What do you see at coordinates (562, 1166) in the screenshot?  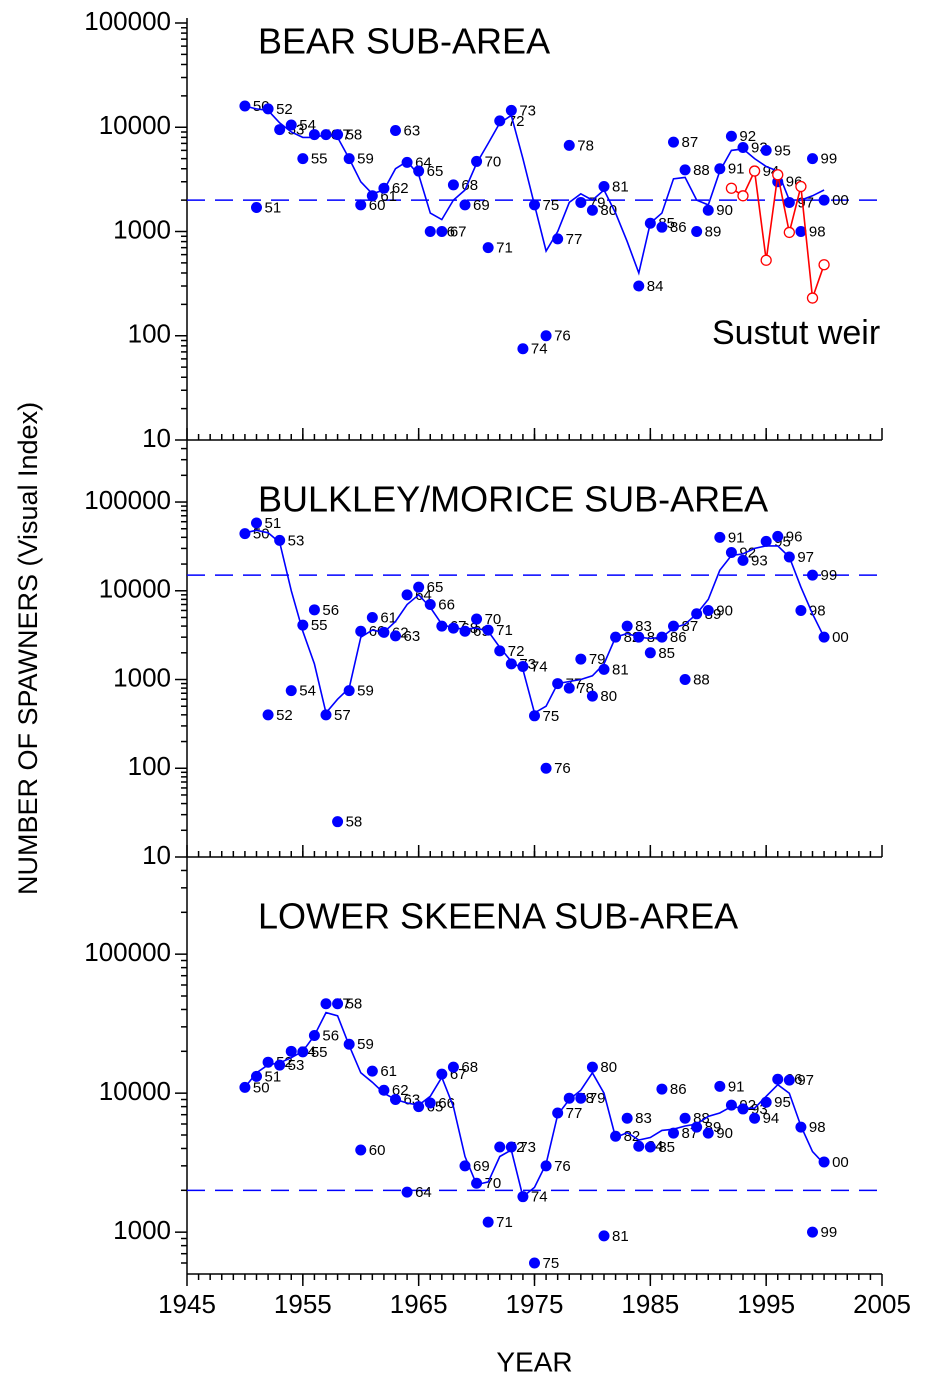 I see `point-label: 76` at bounding box center [562, 1166].